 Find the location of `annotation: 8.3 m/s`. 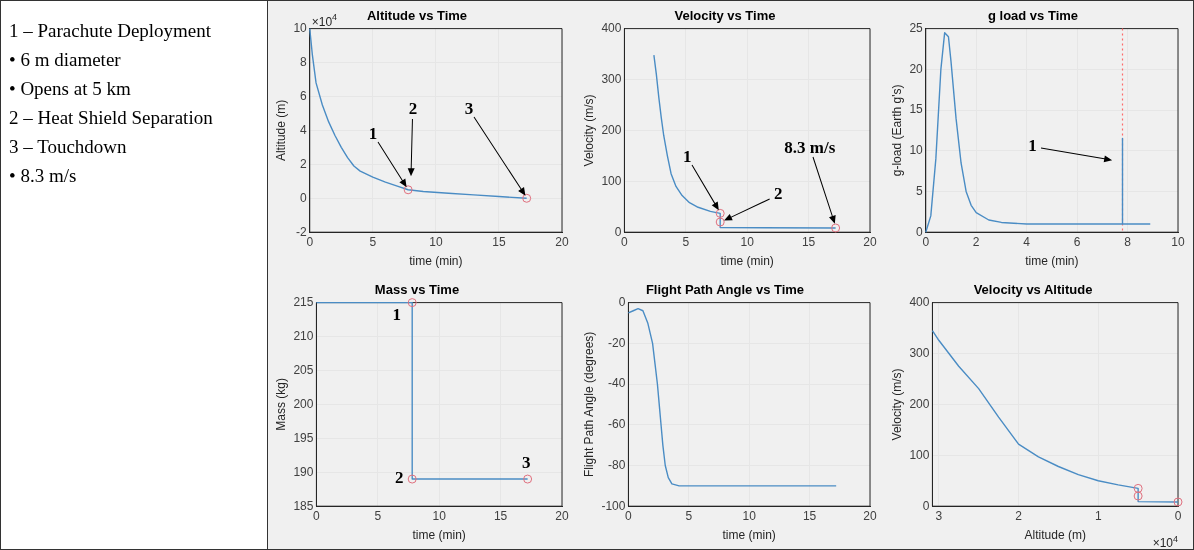

annotation: 8.3 m/s is located at coordinates (810, 148).